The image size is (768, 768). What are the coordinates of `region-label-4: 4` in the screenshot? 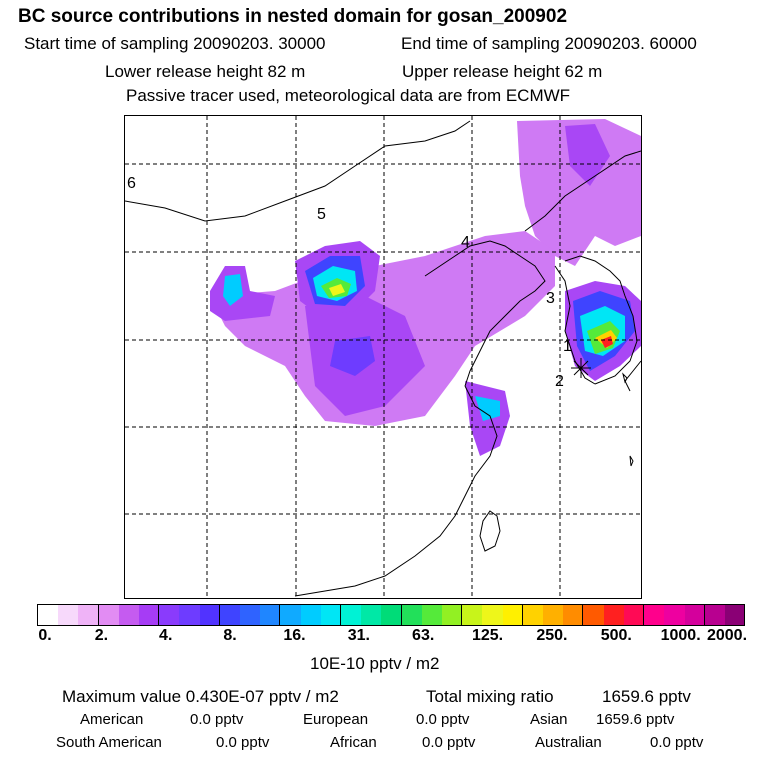 It's located at (465, 242).